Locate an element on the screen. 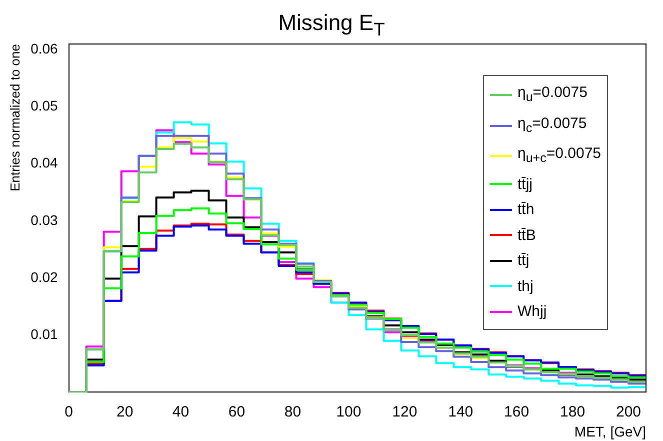 The image size is (663, 441). legend-label: η$_{u+c}$=0.0075 is located at coordinates (559, 155).